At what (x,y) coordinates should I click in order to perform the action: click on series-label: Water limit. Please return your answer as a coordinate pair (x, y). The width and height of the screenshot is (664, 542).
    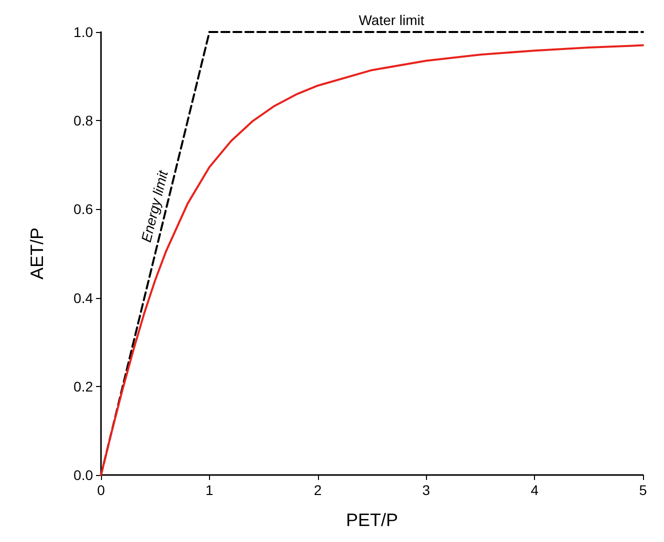
    Looking at the image, I should click on (391, 20).